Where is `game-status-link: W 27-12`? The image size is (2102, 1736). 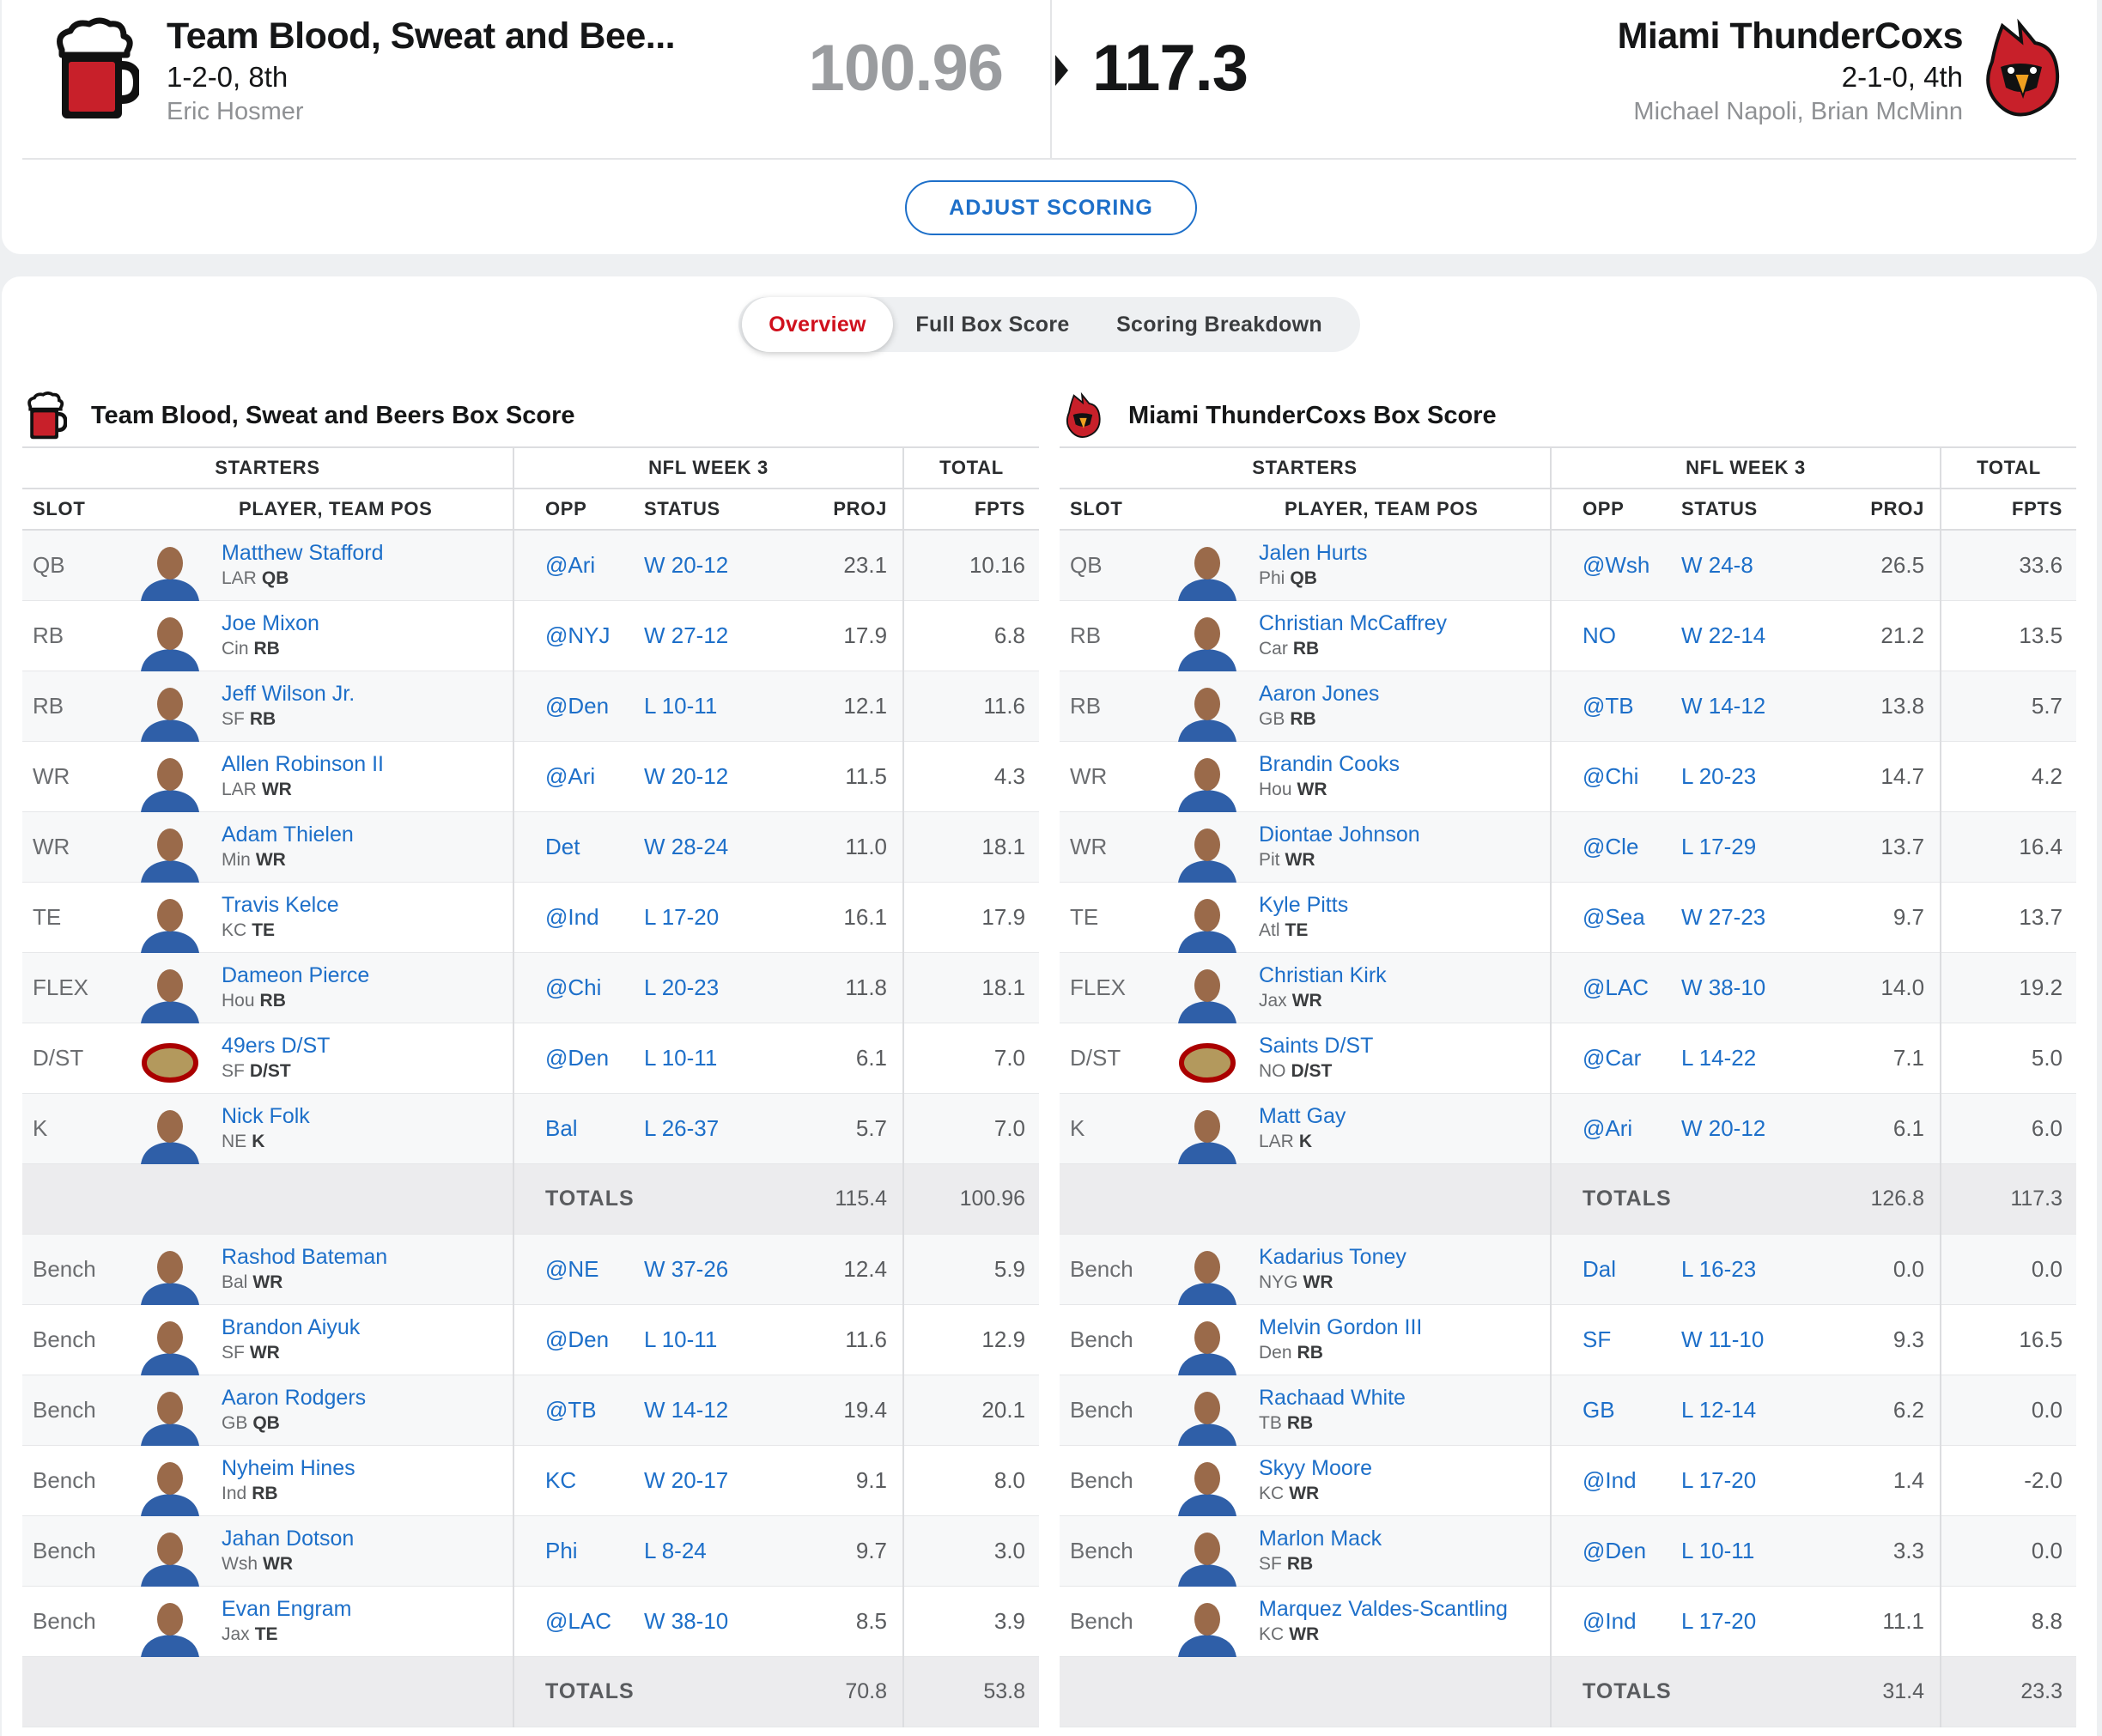
game-status-link: W 27-12 is located at coordinates (718, 635).